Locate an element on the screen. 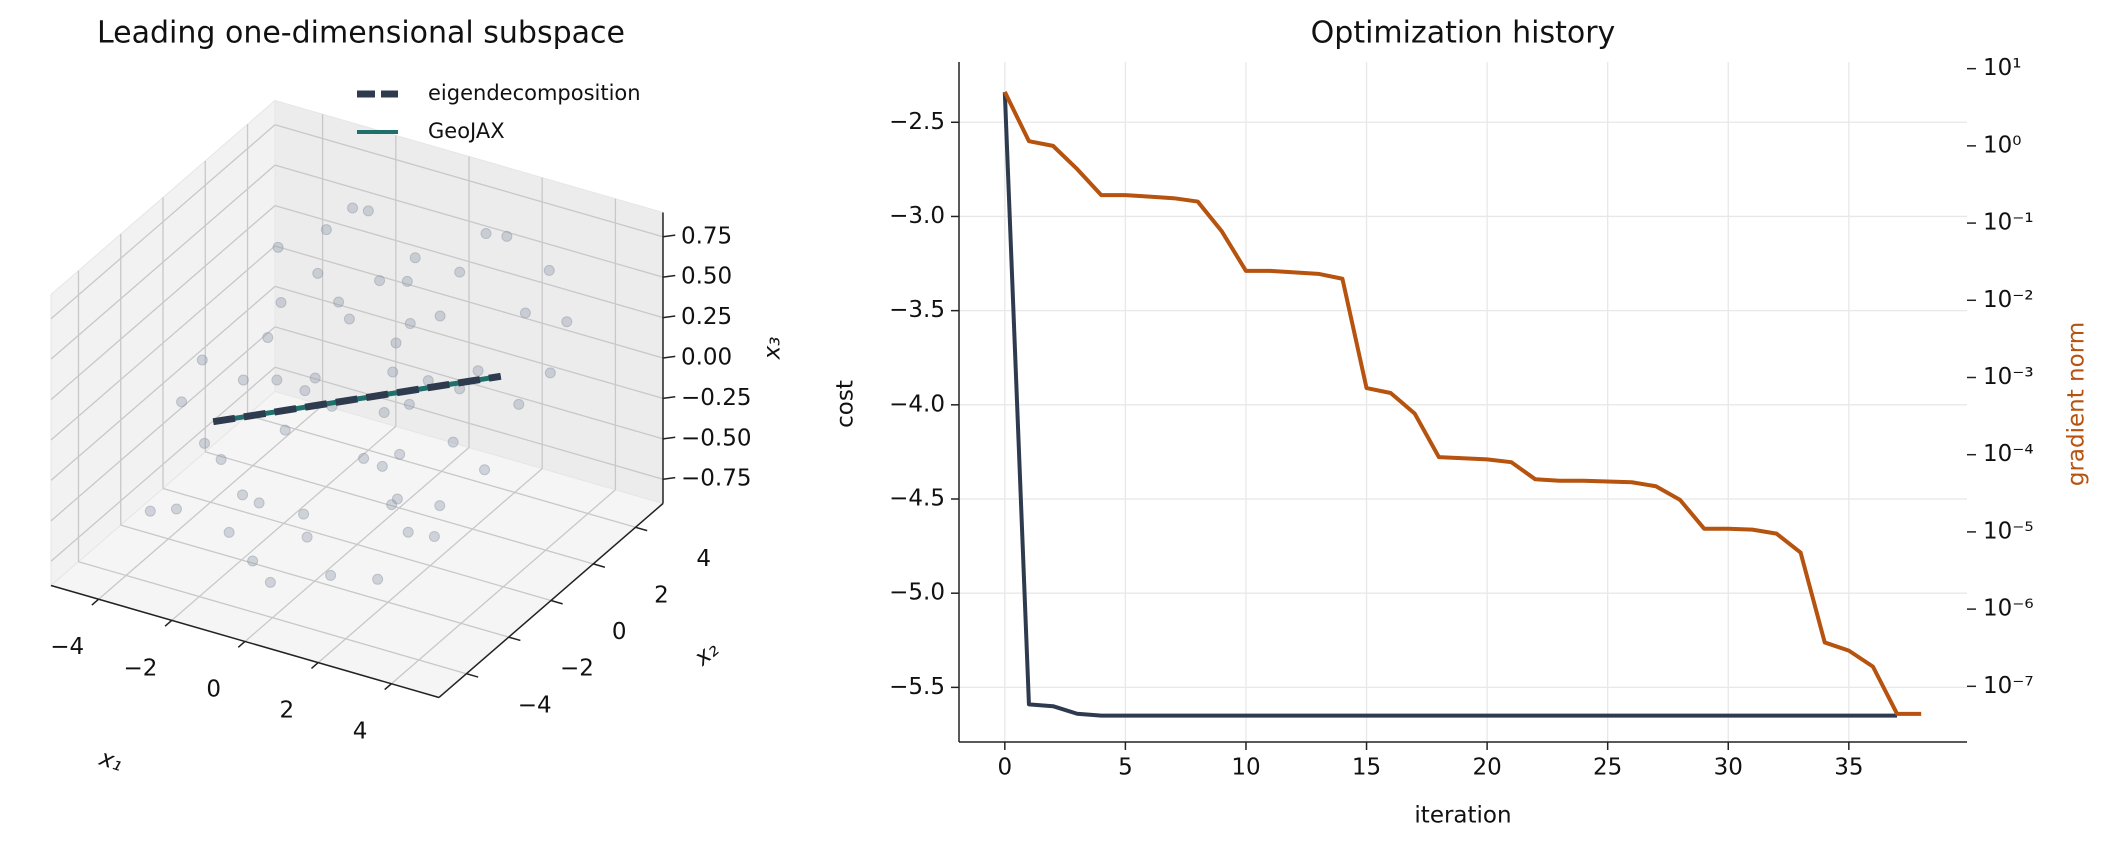 This screenshot has width=2112, height=853. y-tick-label: −4.0 is located at coordinates (917, 404).